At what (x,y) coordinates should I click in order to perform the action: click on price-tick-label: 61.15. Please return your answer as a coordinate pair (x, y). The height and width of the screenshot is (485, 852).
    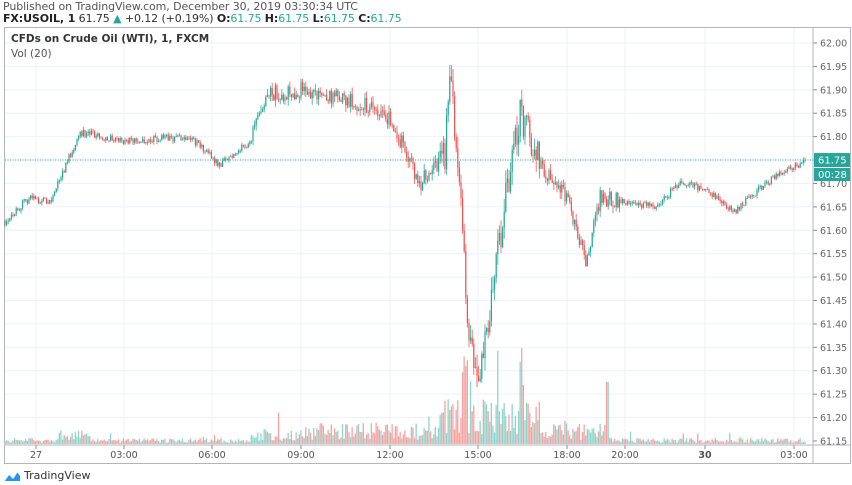
    Looking at the image, I should click on (833, 441).